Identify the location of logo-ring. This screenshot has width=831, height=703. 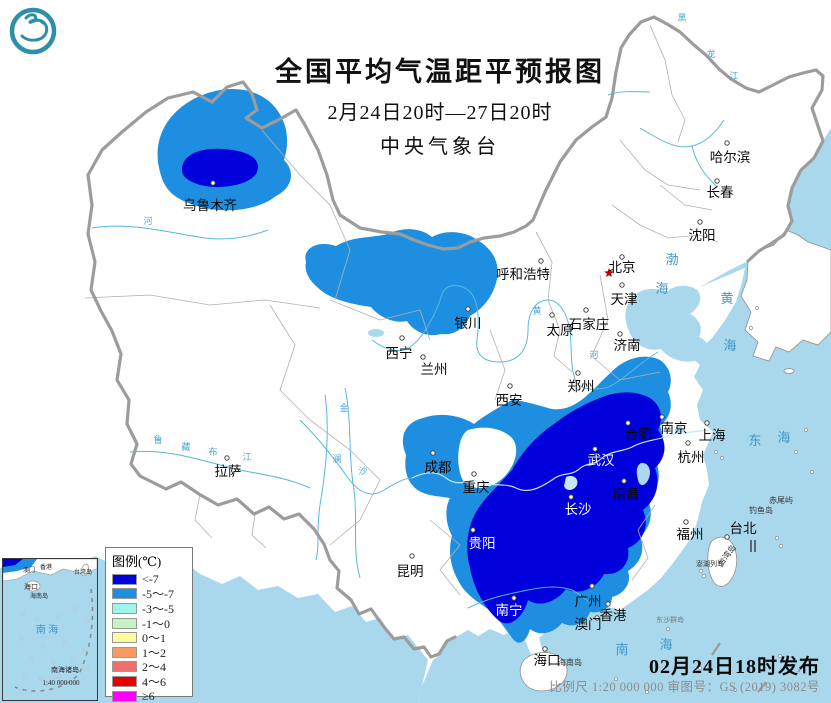
(33, 31).